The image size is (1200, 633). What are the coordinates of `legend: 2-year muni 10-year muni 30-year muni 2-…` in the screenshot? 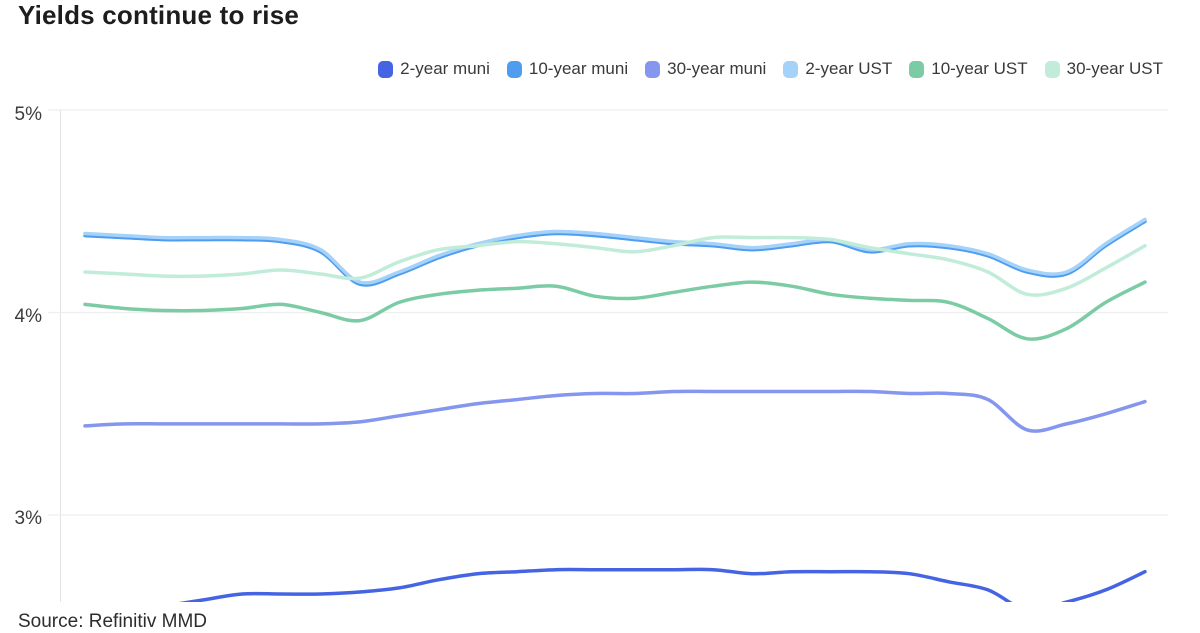 It's located at (770, 69).